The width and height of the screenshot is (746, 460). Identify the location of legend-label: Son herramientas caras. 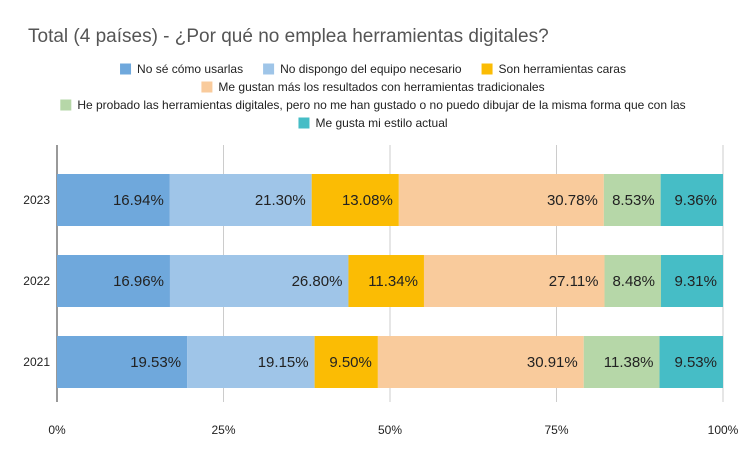
(562, 69).